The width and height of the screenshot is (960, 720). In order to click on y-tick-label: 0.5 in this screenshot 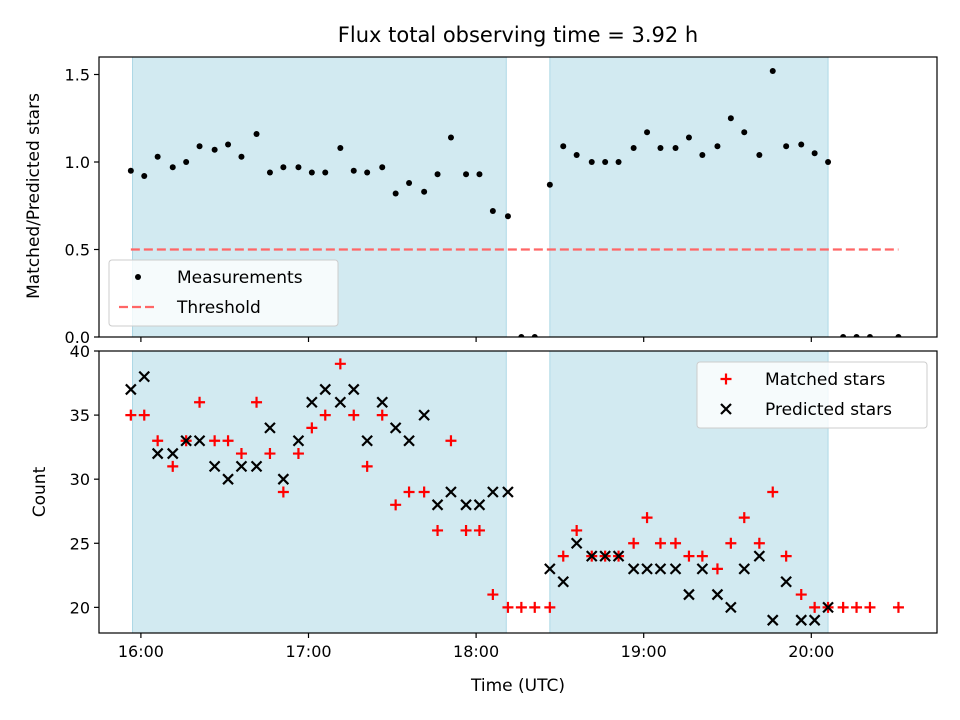, I will do `click(77, 250)`.